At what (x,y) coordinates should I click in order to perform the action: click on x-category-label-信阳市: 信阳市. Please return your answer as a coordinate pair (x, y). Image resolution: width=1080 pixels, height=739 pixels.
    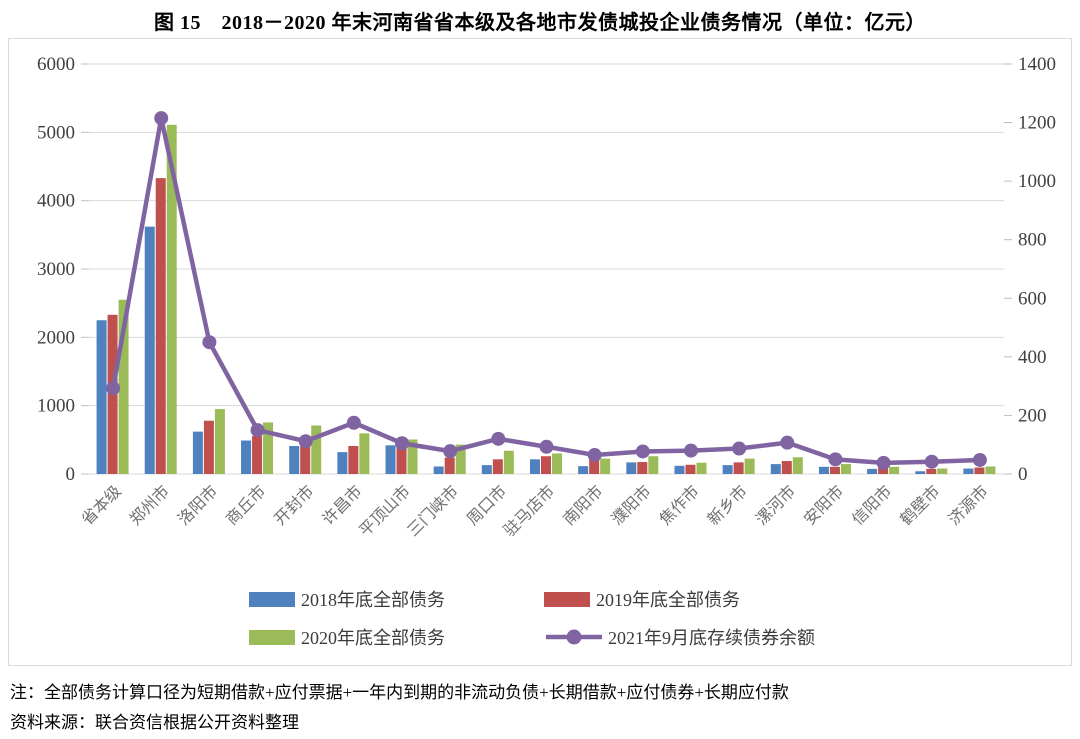
    Looking at the image, I should click on (872, 505).